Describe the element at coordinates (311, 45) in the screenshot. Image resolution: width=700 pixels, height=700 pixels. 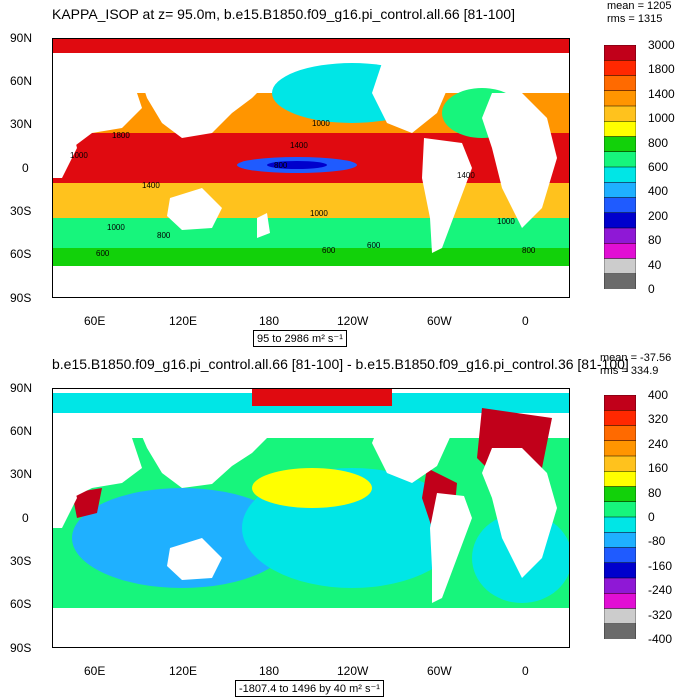
I see `top-arctic-band` at that location.